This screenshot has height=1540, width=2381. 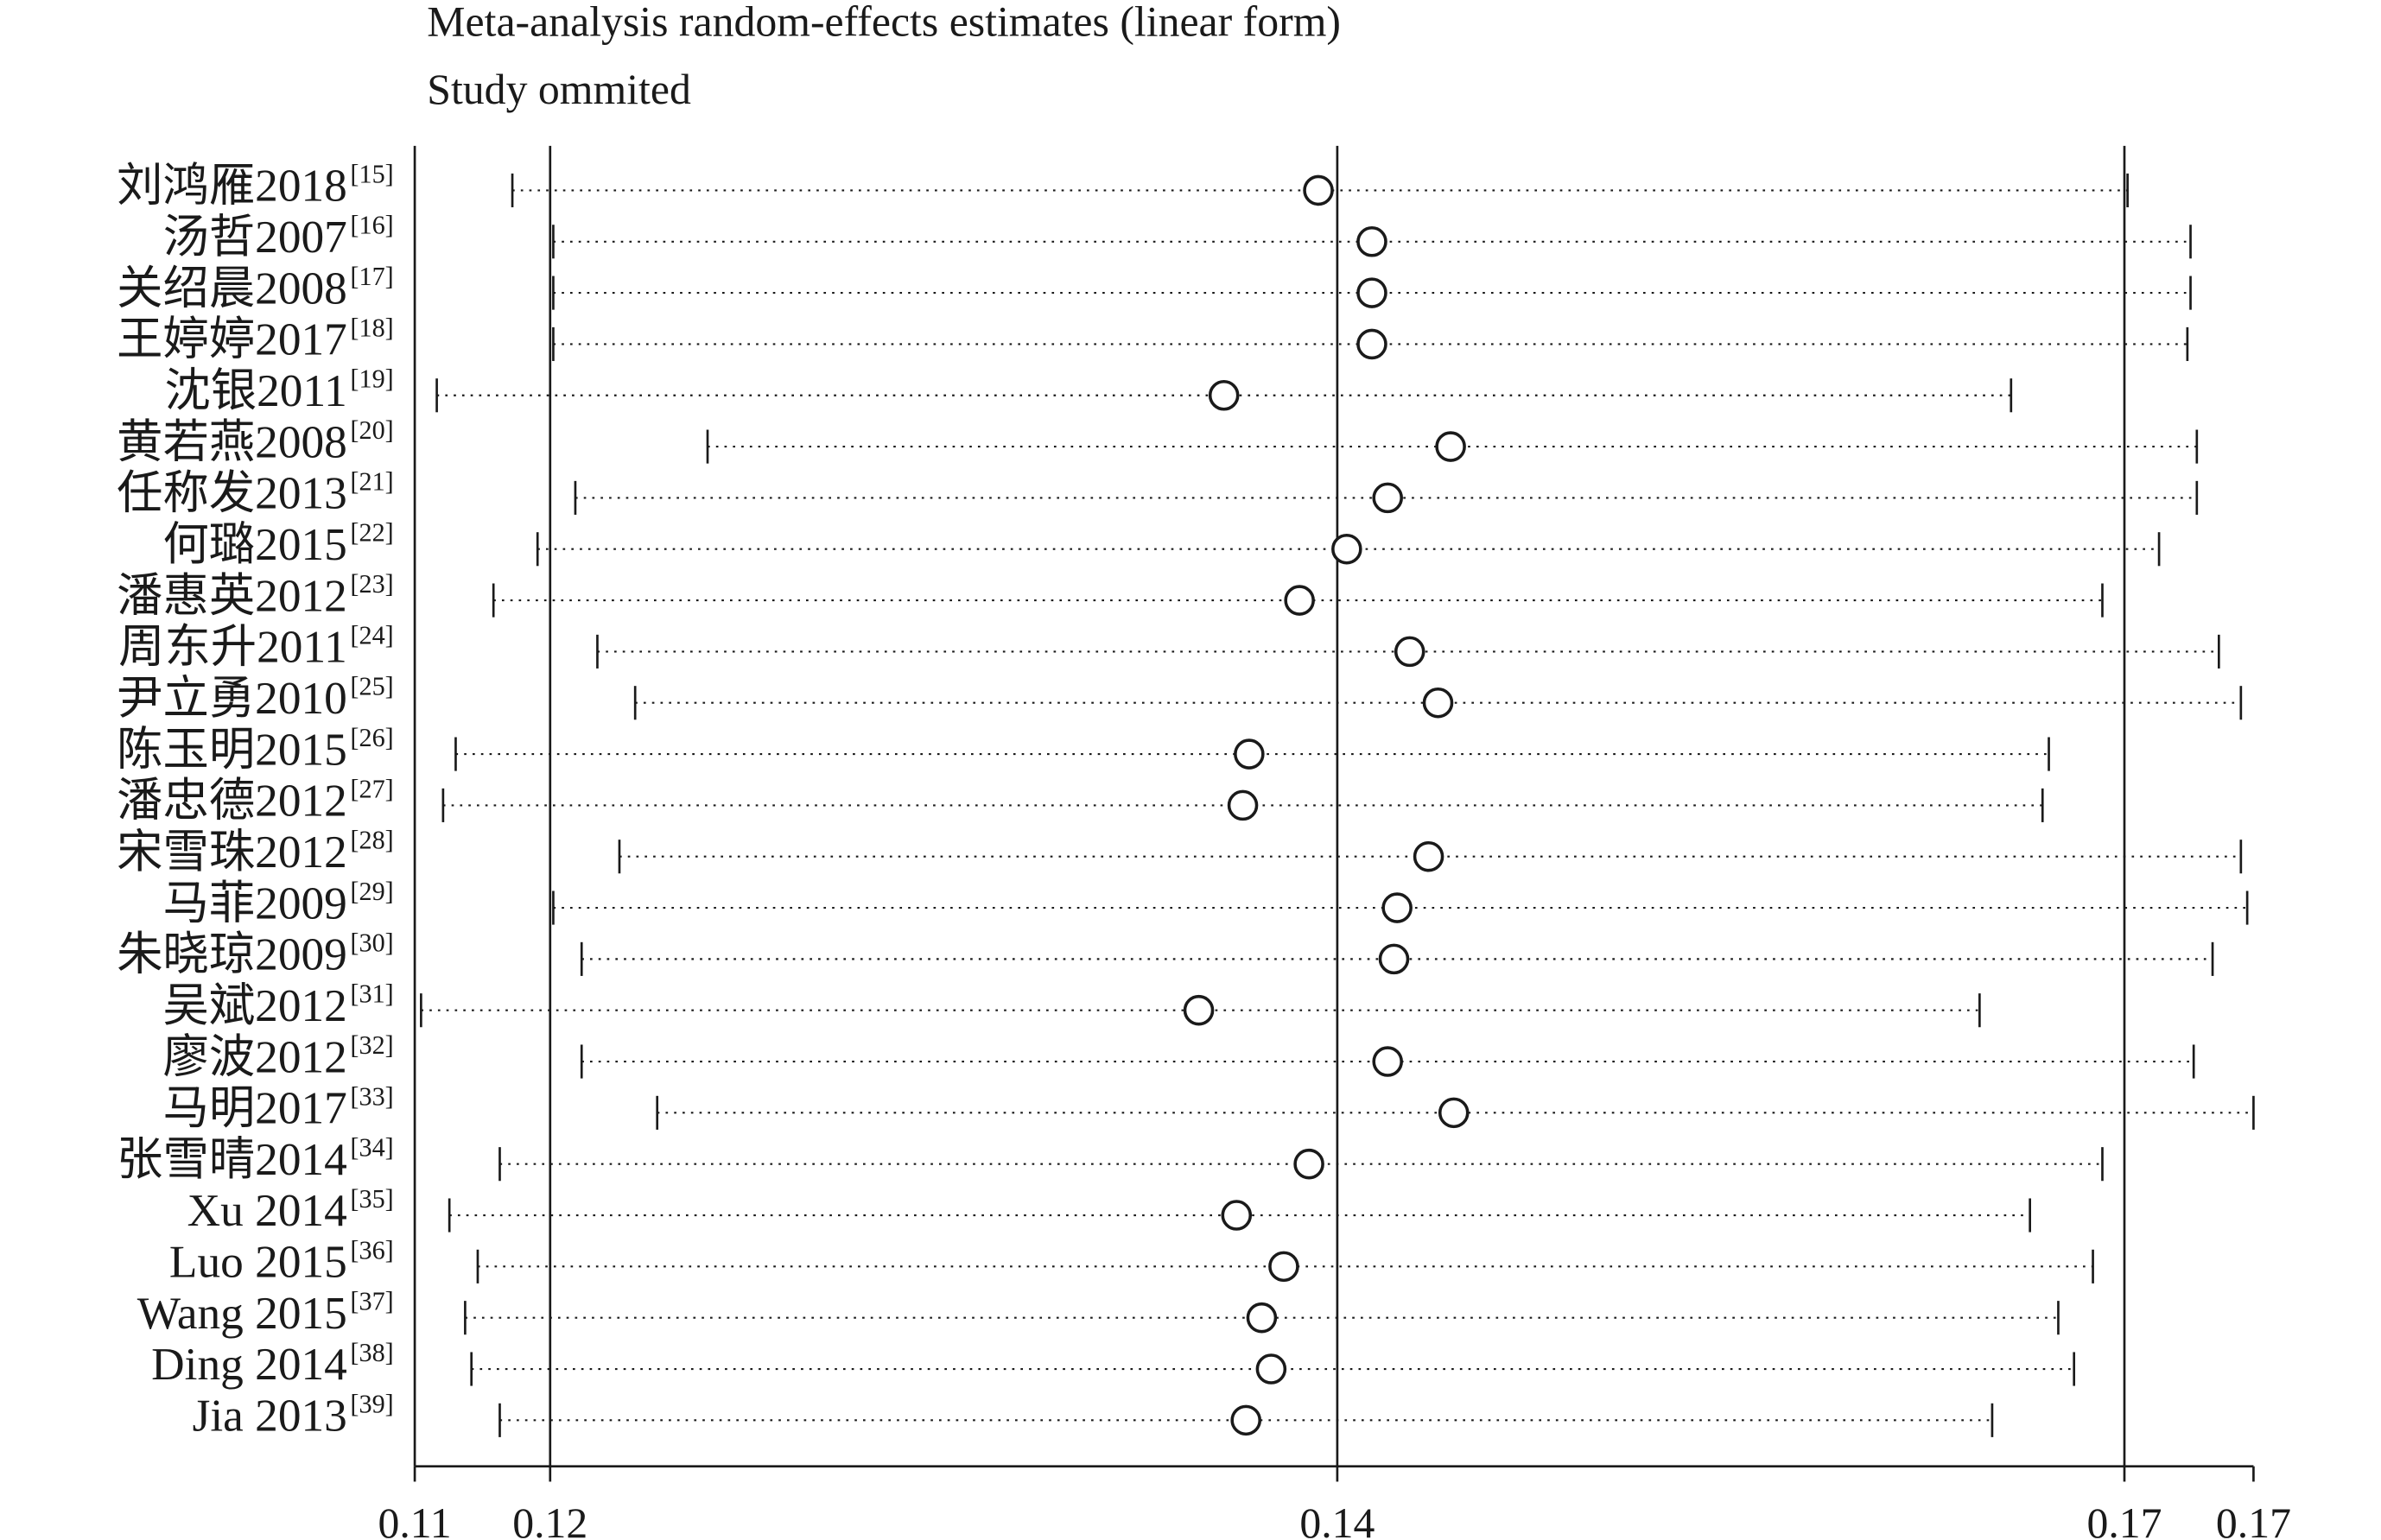 I want to click on chart-subtitle: Study ommited, so click(x=559, y=89).